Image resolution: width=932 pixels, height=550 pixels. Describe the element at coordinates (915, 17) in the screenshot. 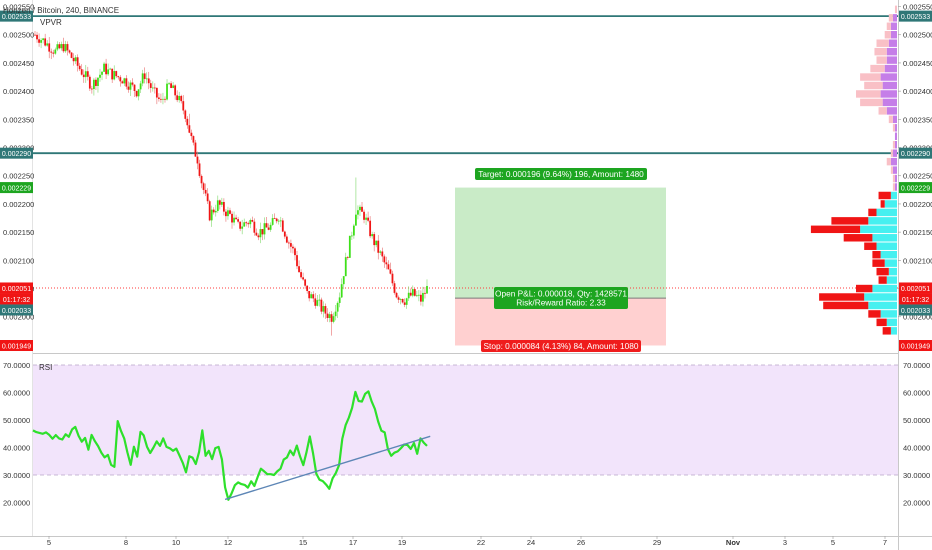

I see `price-badge-text: 0.002533` at that location.